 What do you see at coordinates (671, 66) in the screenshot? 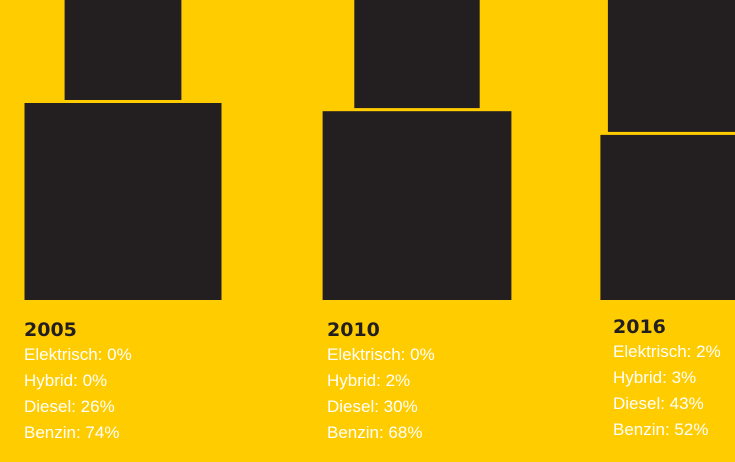
I see `square-diesel-2016` at bounding box center [671, 66].